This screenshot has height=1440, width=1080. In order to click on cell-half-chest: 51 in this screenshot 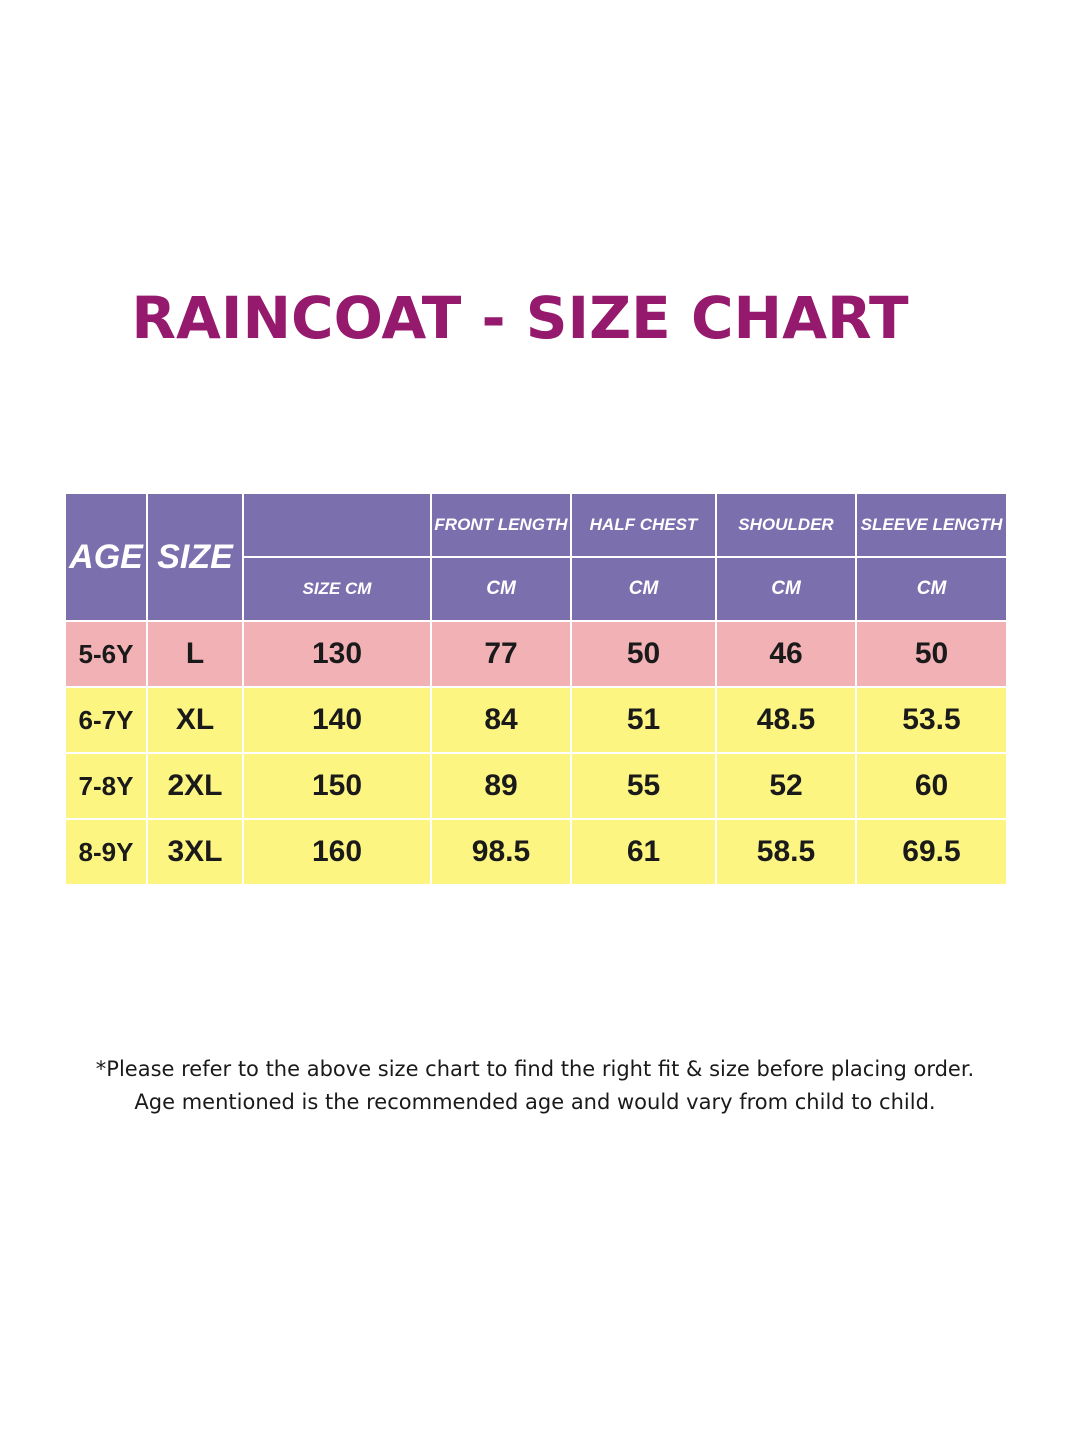, I will do `click(643, 720)`.